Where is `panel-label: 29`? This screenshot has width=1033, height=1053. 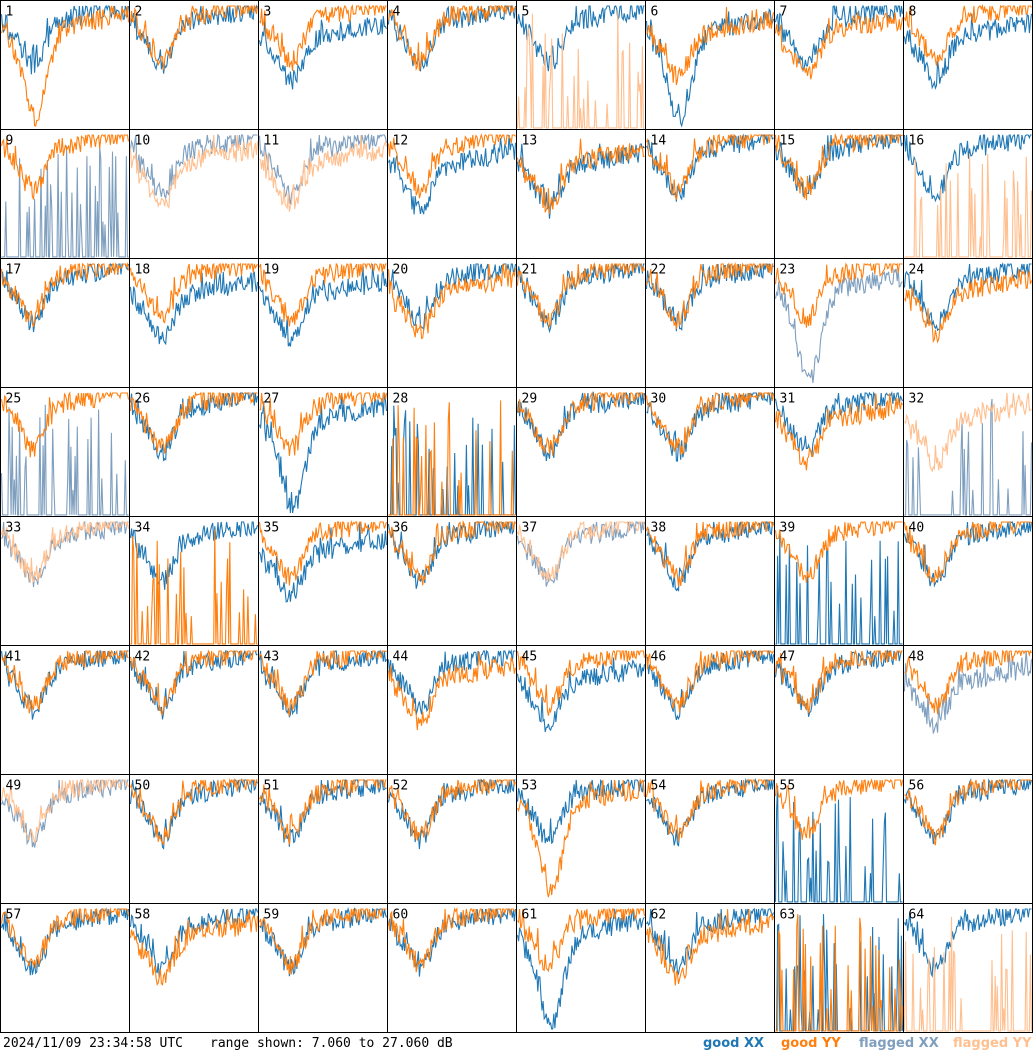
panel-label: 29 is located at coordinates (530, 399).